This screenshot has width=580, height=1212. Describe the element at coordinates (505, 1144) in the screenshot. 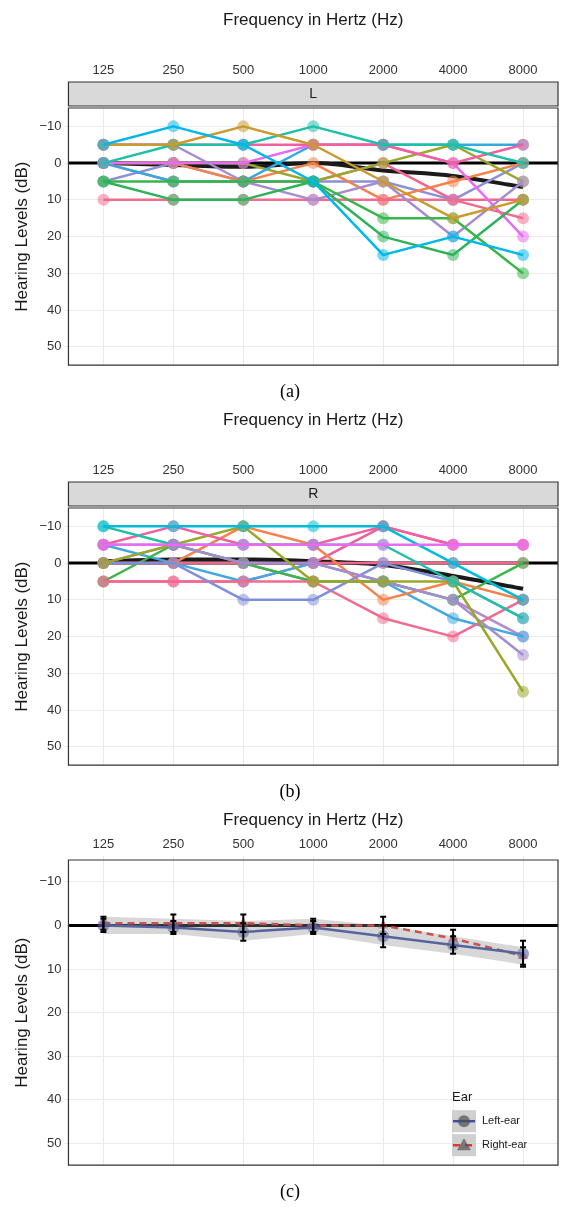

I see `legend-label: Right-ear` at that location.